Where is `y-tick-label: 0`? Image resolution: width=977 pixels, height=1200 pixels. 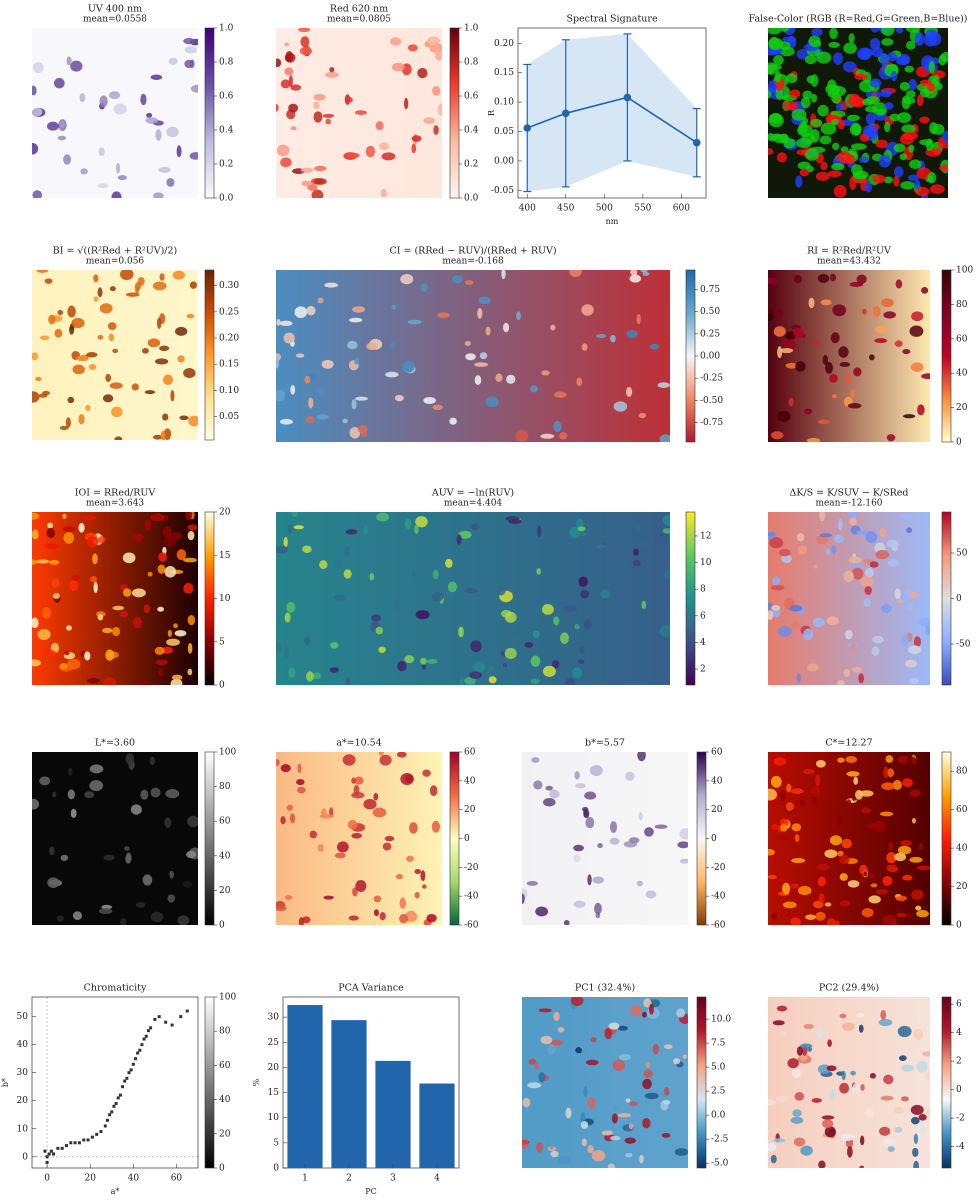
y-tick-label: 0 is located at coordinates (25, 1157).